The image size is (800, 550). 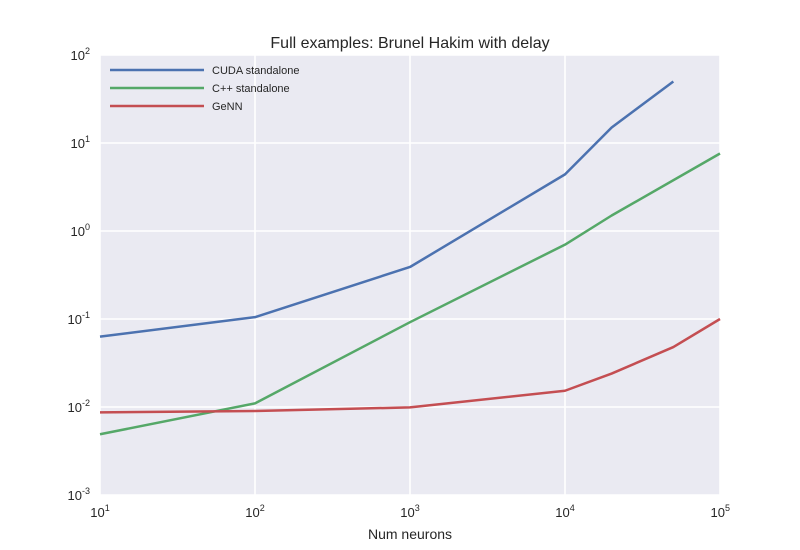 I want to click on y-tick-label-4-exponent: 1, so click(x=87, y=139).